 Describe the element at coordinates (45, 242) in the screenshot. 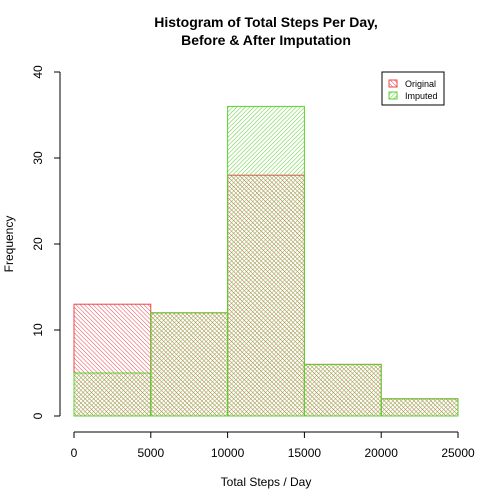

I see `y-ticks-group: 0 10 20 30 40` at that location.